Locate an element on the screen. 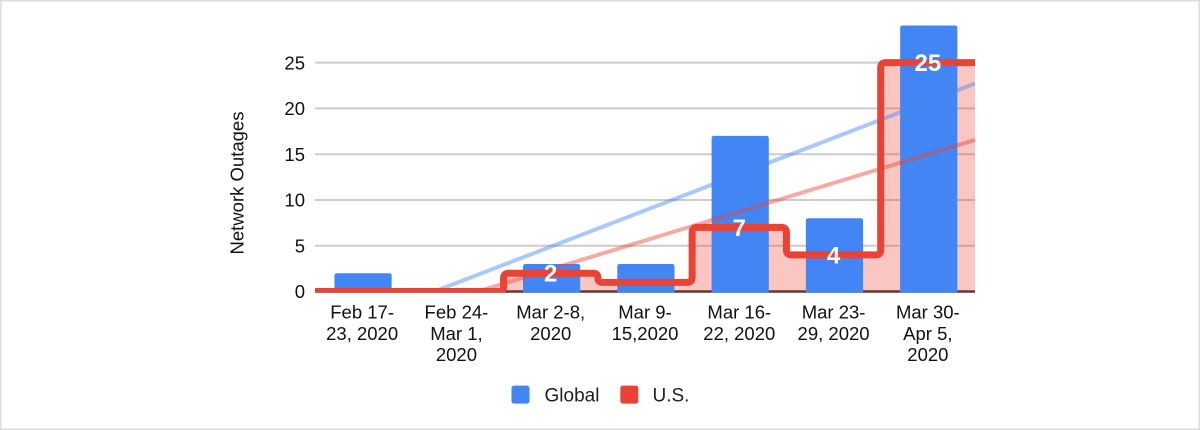 This screenshot has height=430, width=1200. svg-text: 29, 2020 is located at coordinates (834, 333).